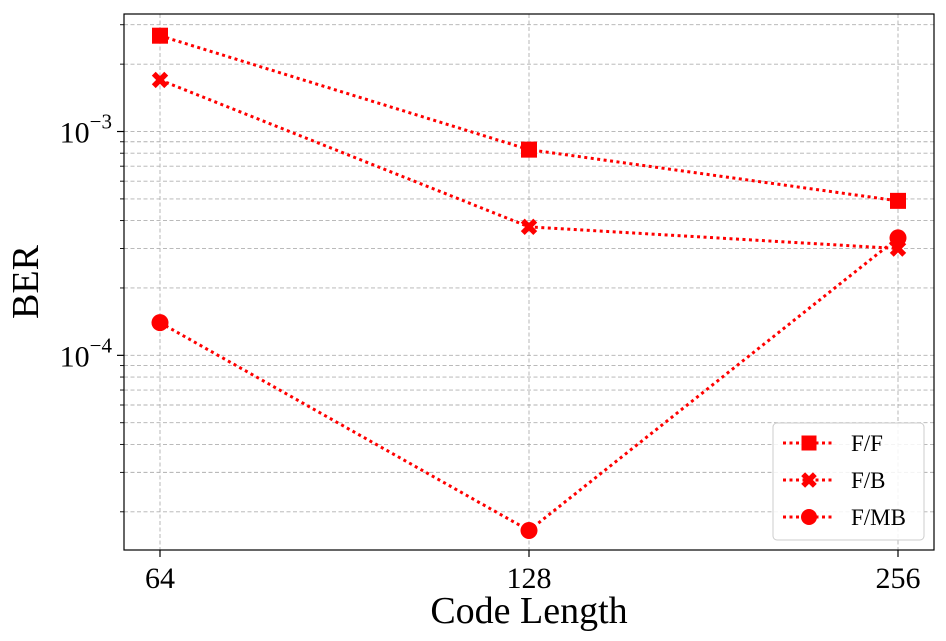  I want to click on y-axis-title: BER, so click(26, 281).